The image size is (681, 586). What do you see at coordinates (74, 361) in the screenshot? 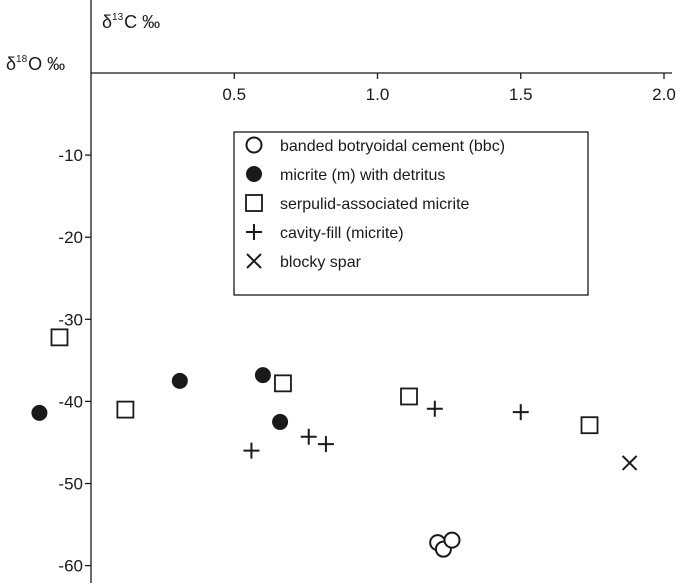
I see `y-ticks: -10 -20 -30 -40 -50 -60` at bounding box center [74, 361].